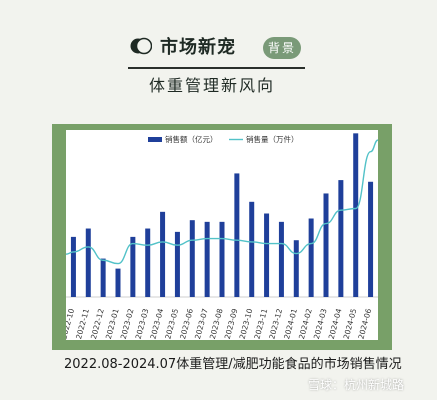  Describe the element at coordinates (290, 323) in the screenshot. I see `x-tick-label-2024-01: 2024-01` at that location.